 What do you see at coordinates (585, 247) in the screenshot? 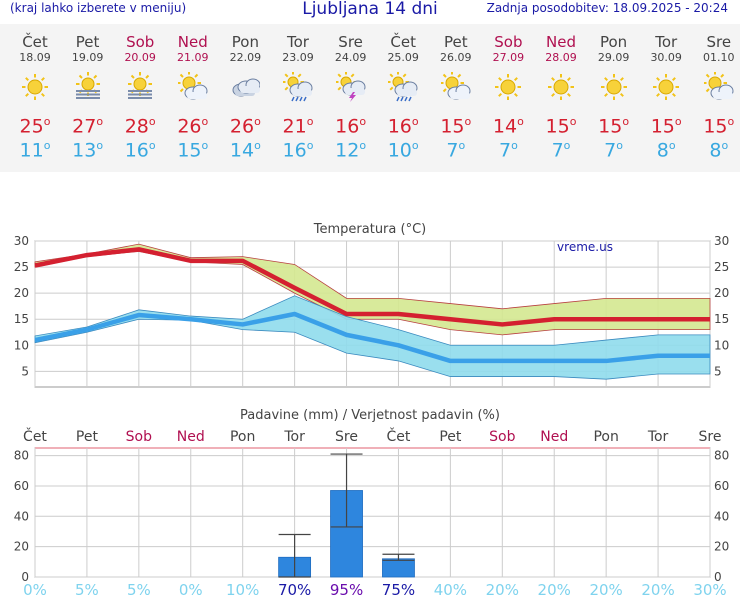
I see `watermark: vreme.us` at bounding box center [585, 247].